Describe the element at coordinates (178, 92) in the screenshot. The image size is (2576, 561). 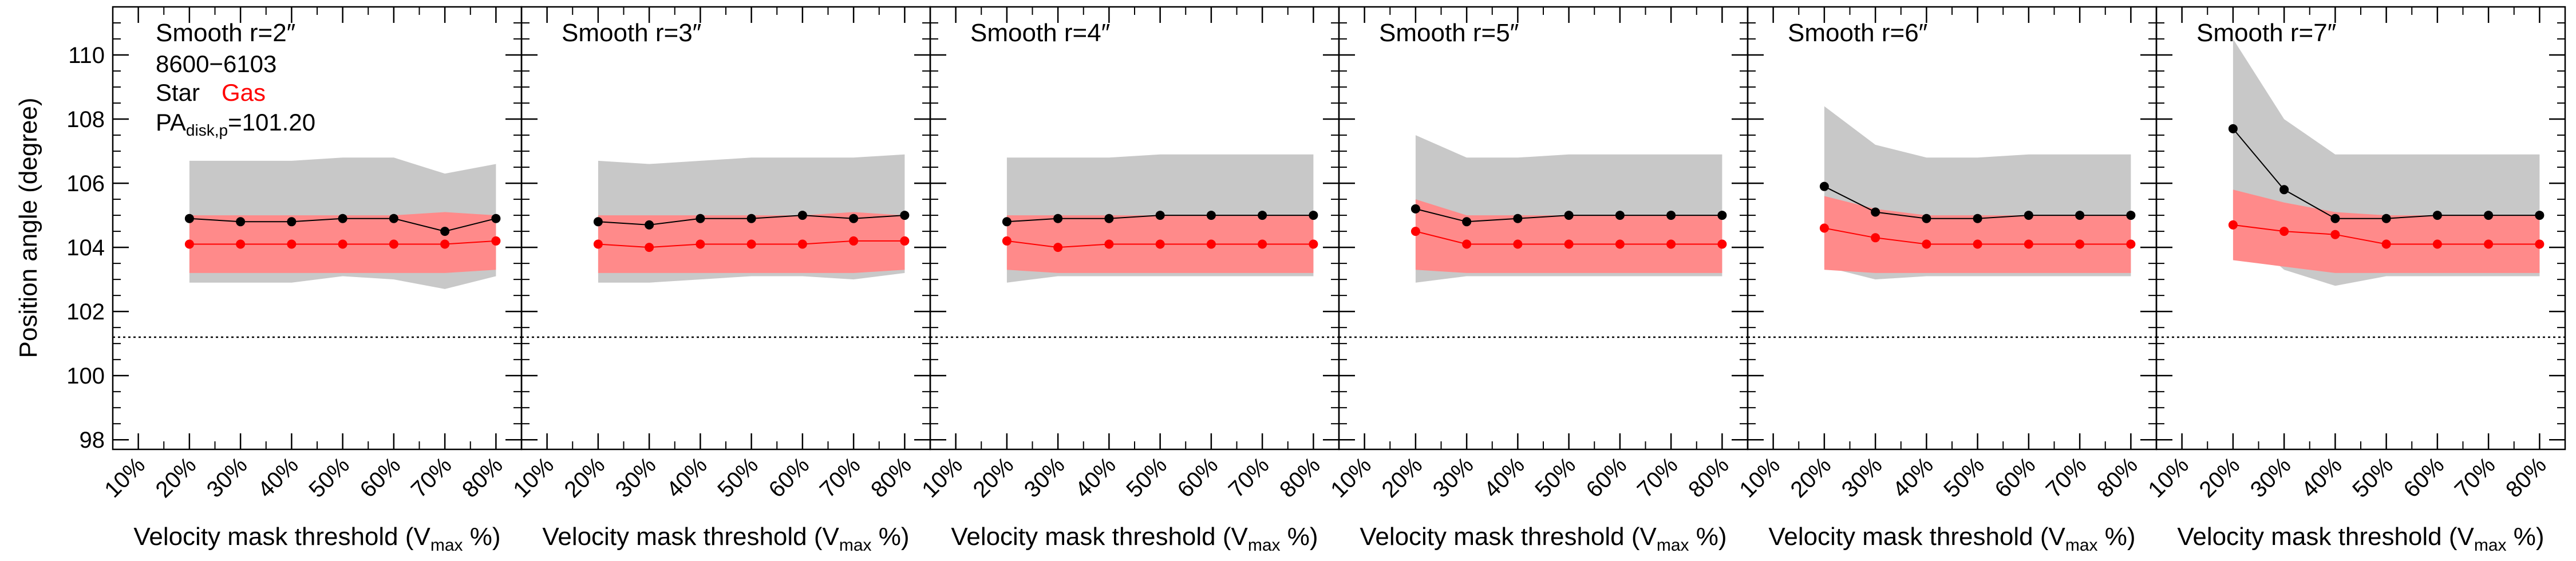
I see `legend-star-label: Star` at that location.